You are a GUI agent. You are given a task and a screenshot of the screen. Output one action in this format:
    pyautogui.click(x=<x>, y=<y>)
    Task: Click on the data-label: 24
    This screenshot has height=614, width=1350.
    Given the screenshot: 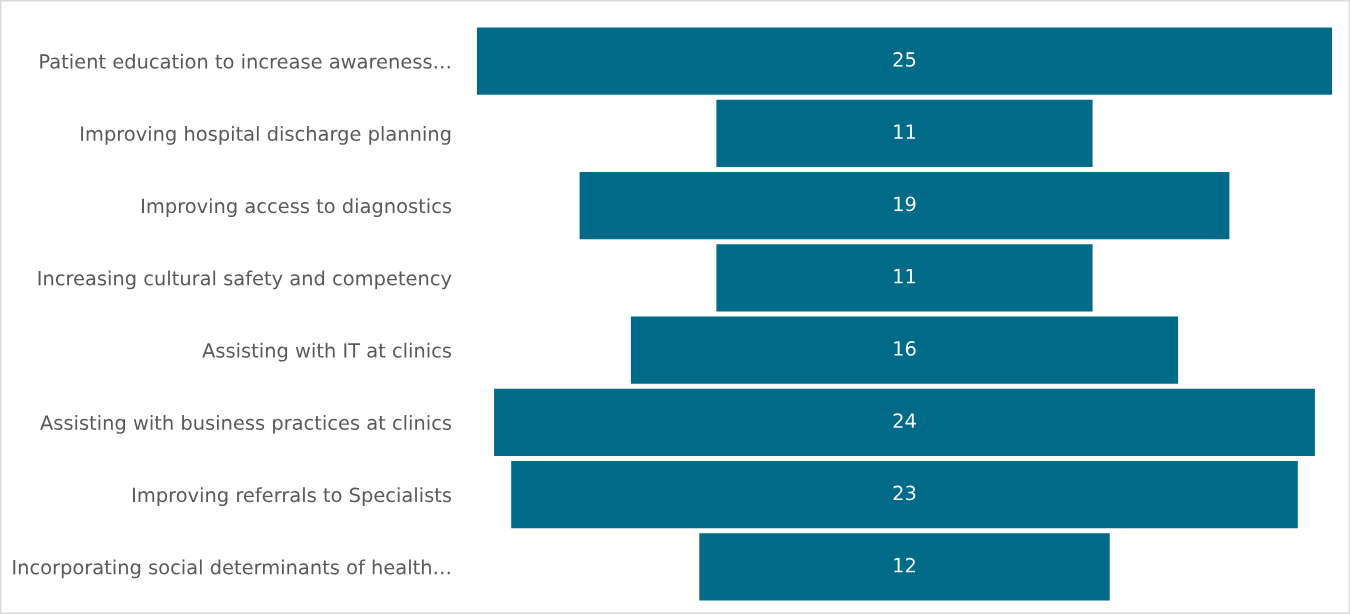 What is the action you would take?
    pyautogui.click(x=904, y=420)
    